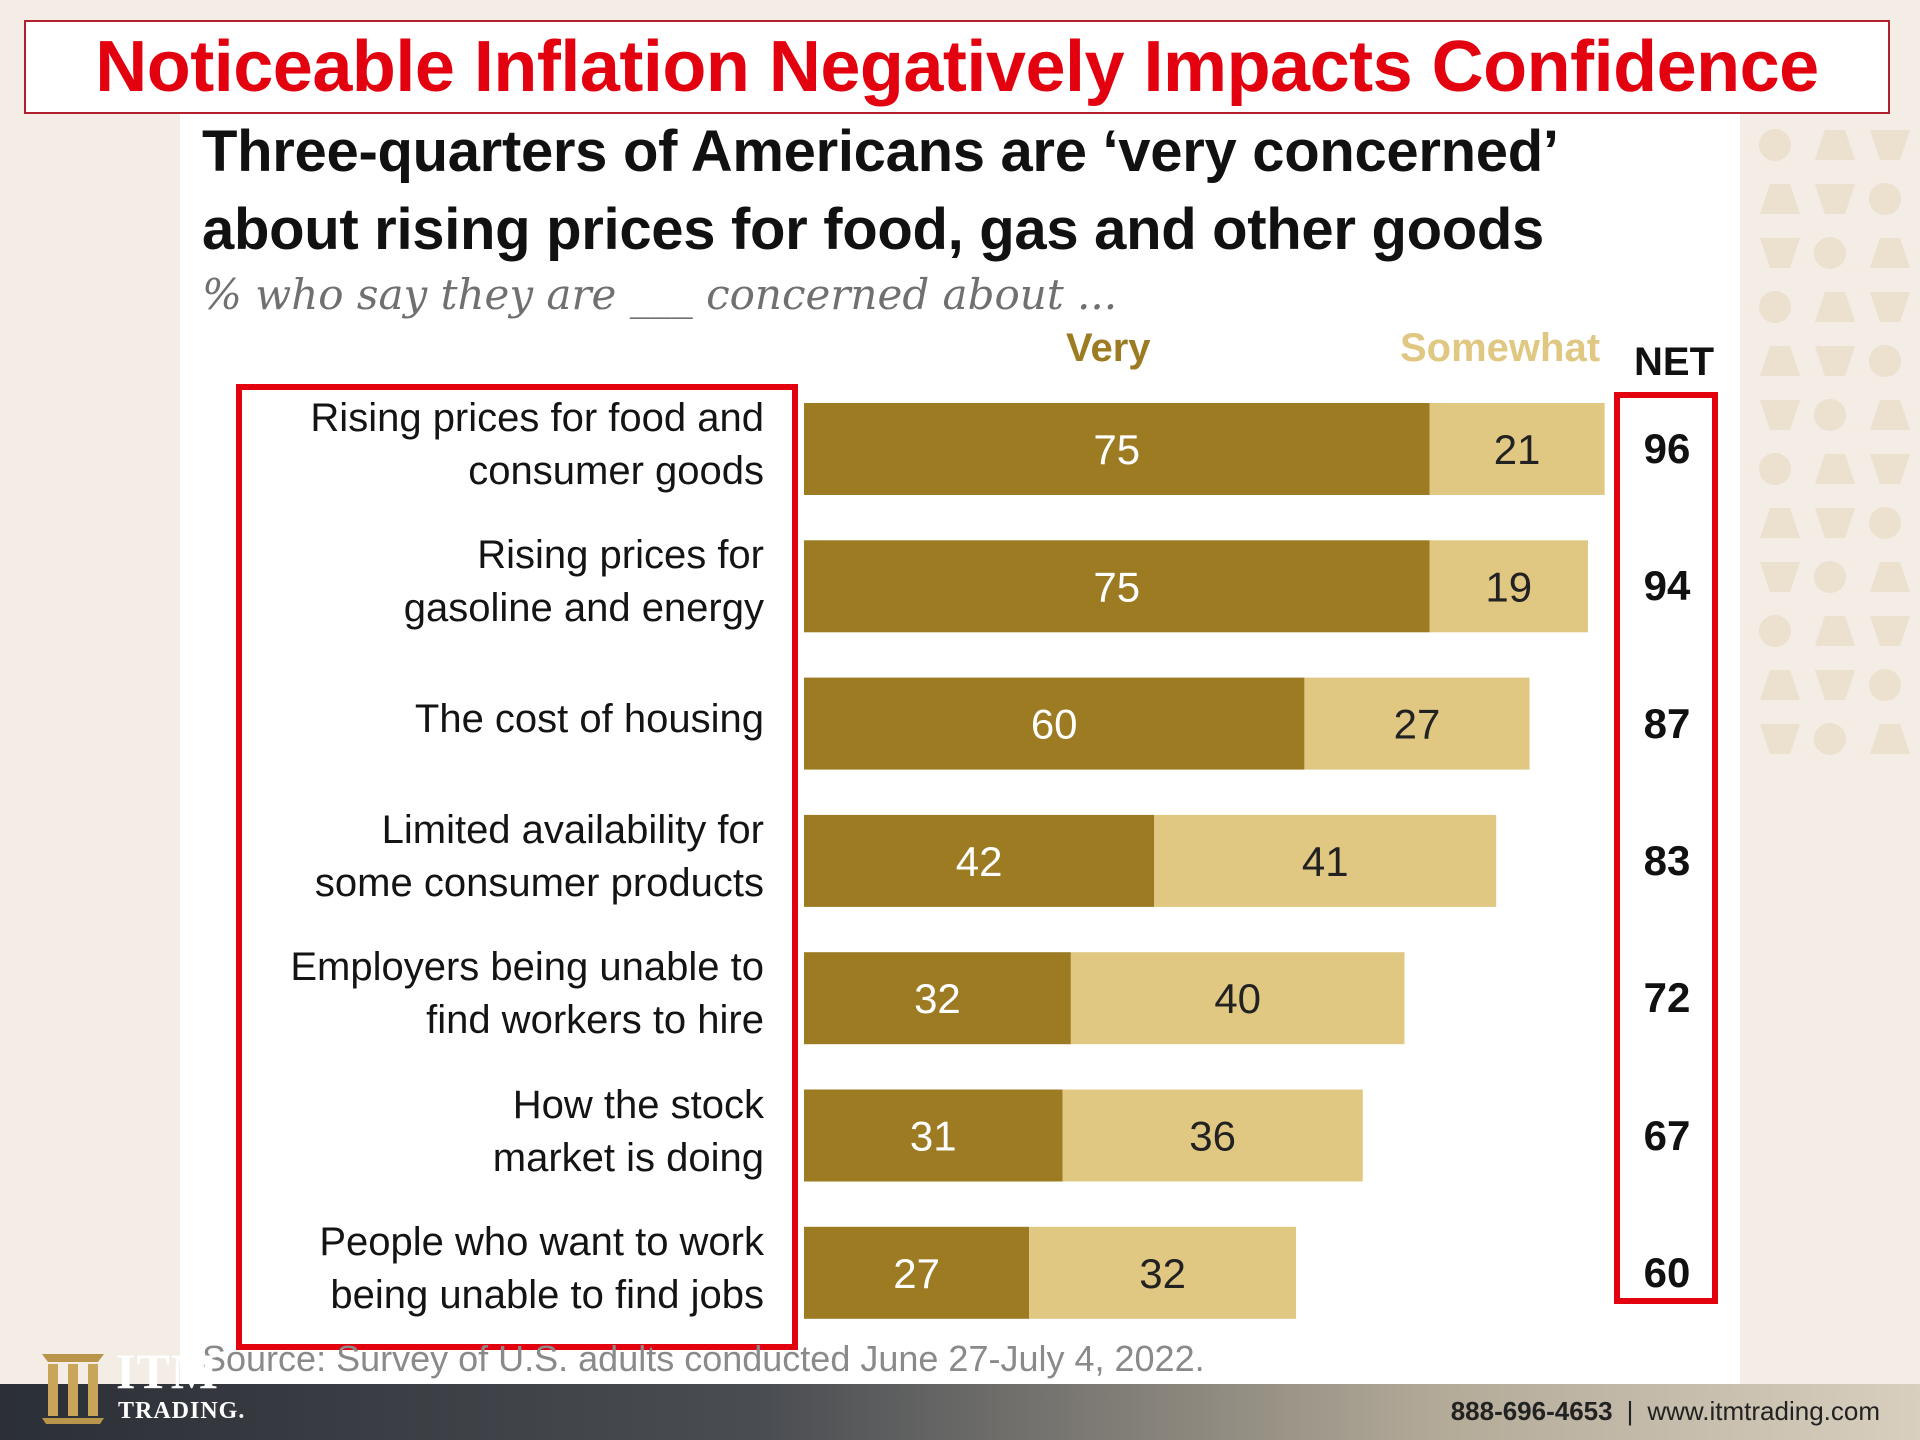 This screenshot has width=1920, height=1440. I want to click on category-label-line: gasoline and energy, so click(583, 608).